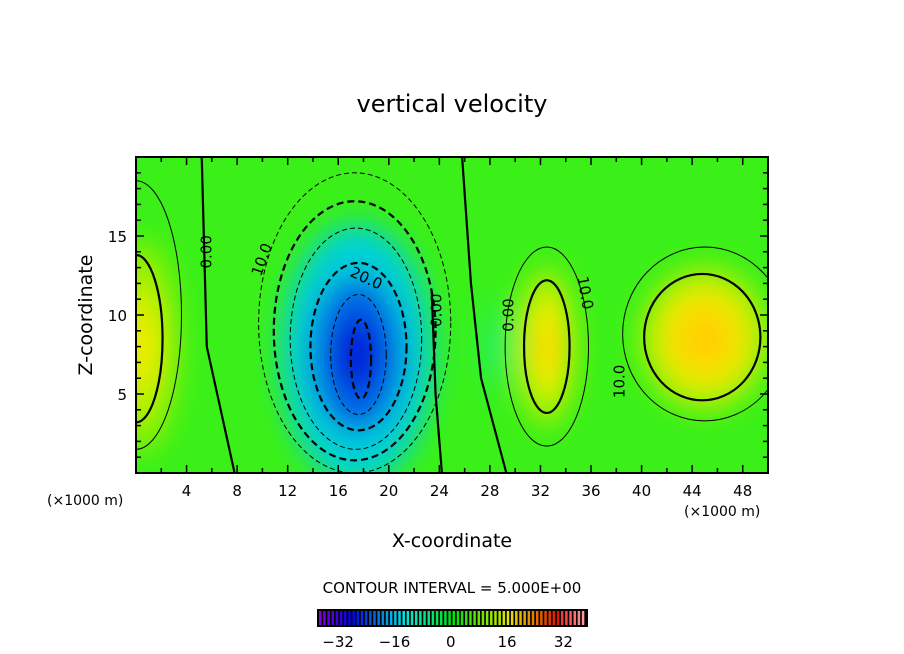  I want to click on colorbar-tick-label: 32, so click(563, 642).